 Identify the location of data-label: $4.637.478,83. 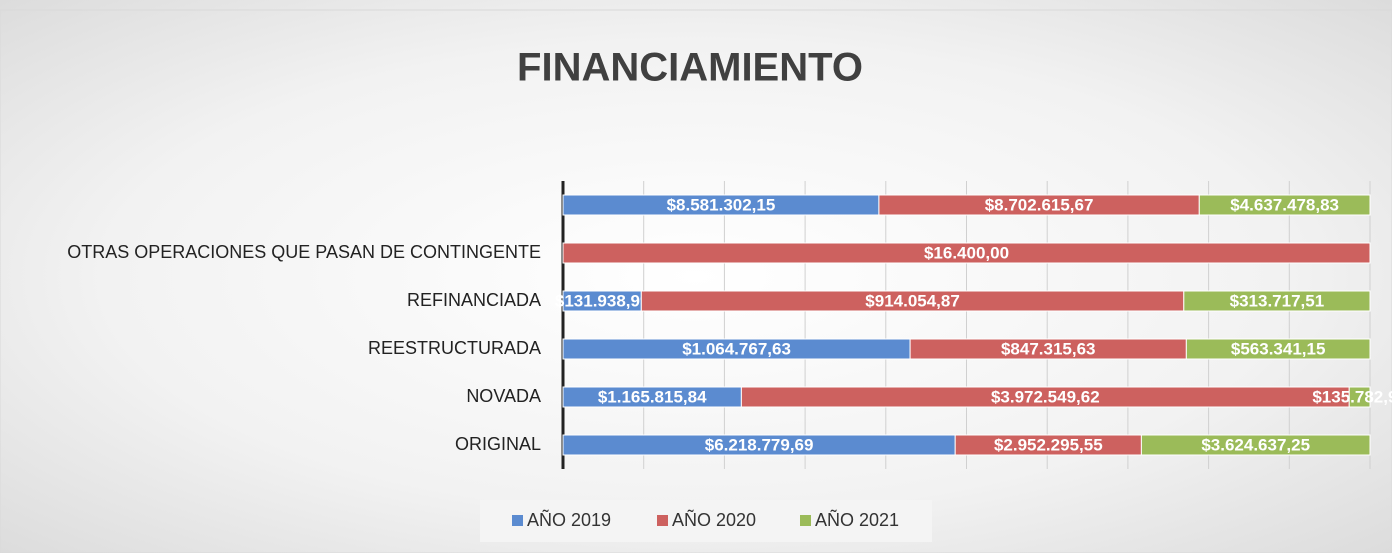
(1284, 204).